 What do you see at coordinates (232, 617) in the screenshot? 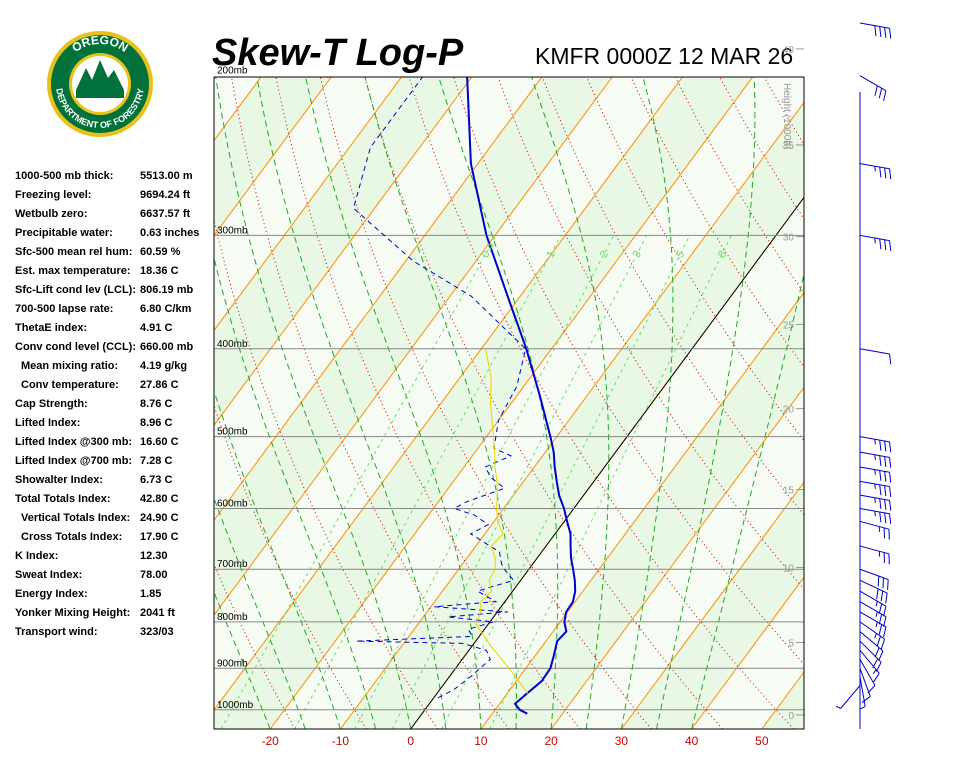
I see `isobar-label: 800mb` at bounding box center [232, 617].